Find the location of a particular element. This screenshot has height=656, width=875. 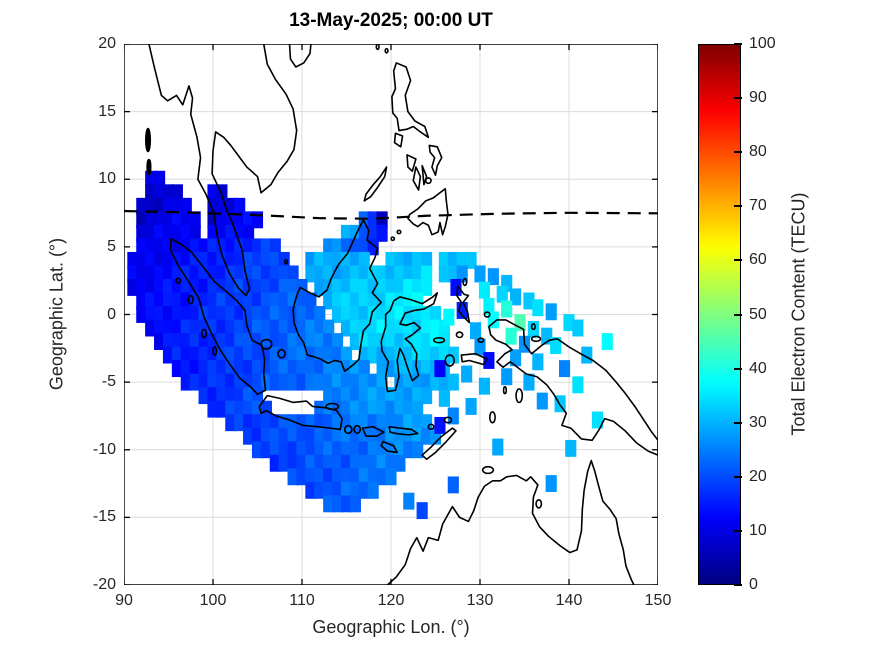

siberut-island is located at coordinates (204, 333).